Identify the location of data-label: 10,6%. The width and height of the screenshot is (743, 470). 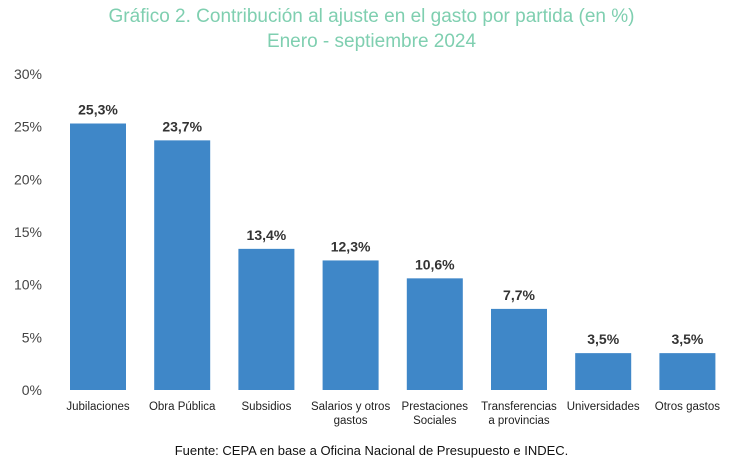
(435, 264).